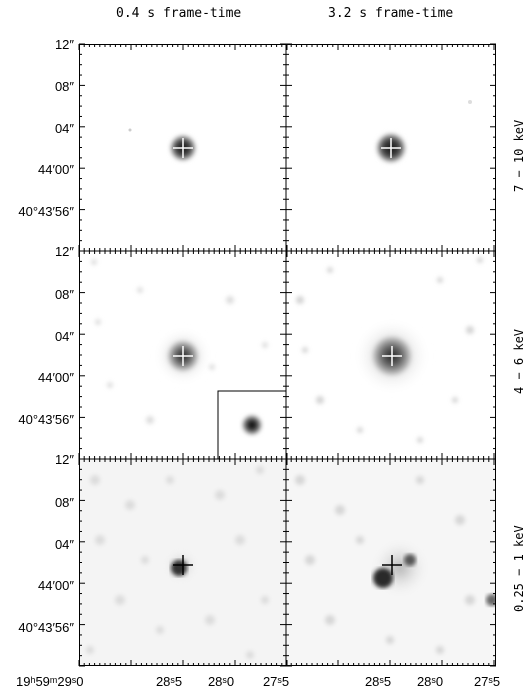 Image resolution: width=531 pixels, height=694 pixels. What do you see at coordinates (50, 681) in the screenshot?
I see `x-tick-19h59m29s0: 19ʰ59ᵐ29ˢ0` at bounding box center [50, 681].